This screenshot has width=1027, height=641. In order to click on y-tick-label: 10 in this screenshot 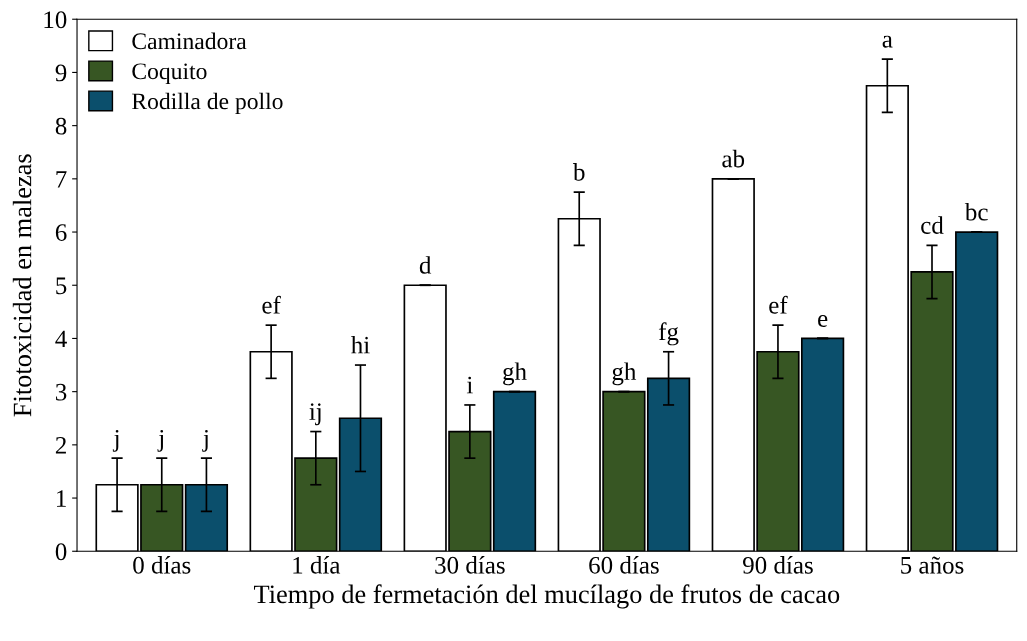, I will do `click(55, 20)`.